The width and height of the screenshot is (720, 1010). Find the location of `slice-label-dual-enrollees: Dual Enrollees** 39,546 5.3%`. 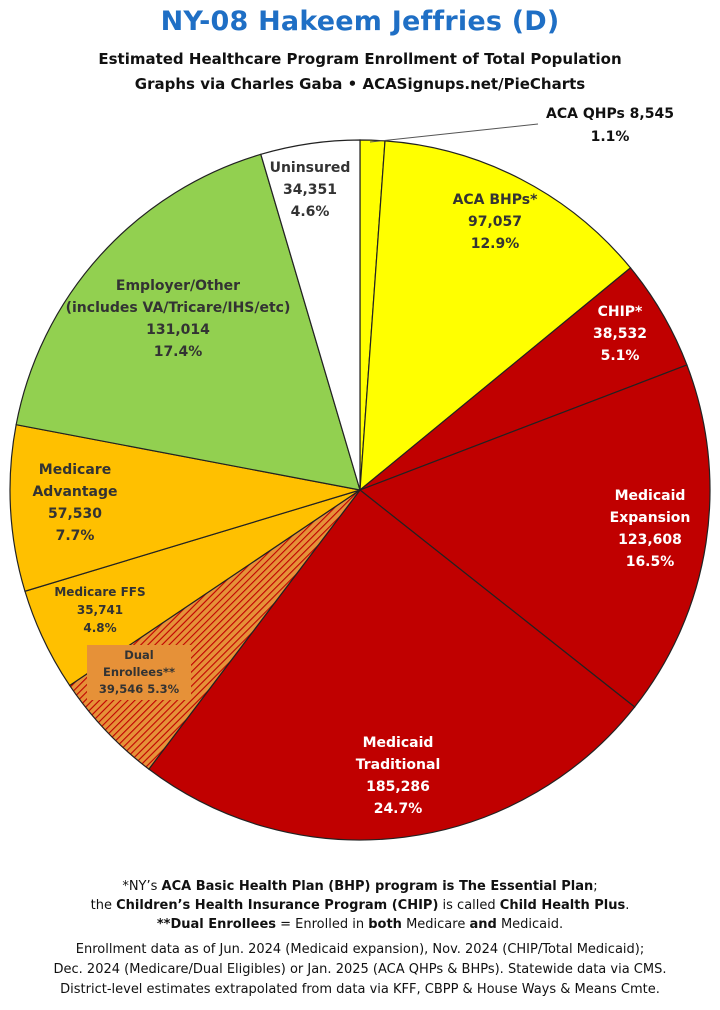

slice-label-dual-enrollees: Dual Enrollees** 39,546 5.3% is located at coordinates (139, 672).